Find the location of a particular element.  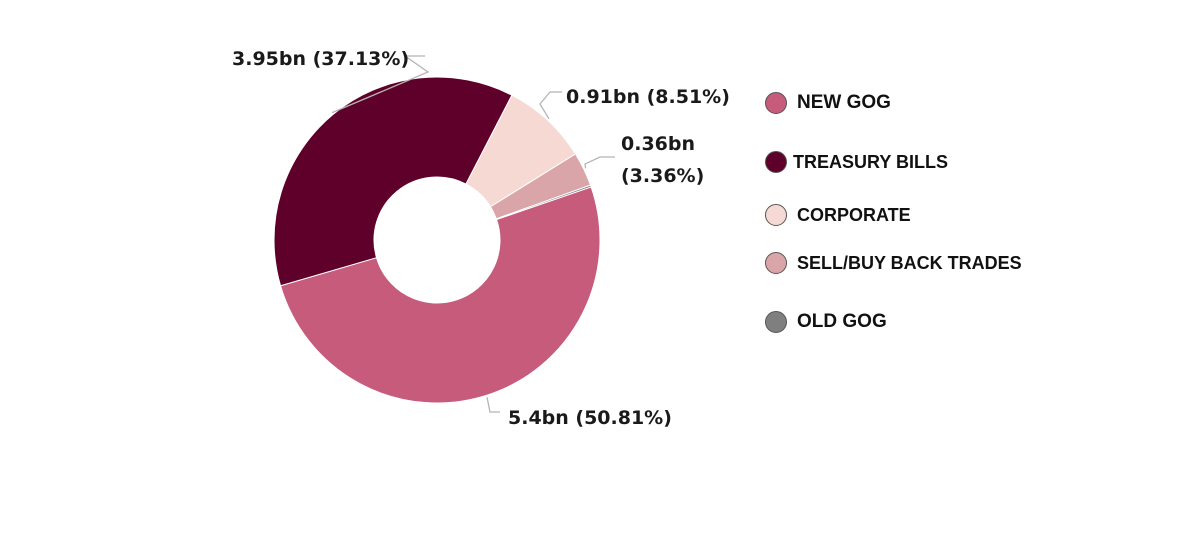

legend-label-old-gog: OLD GOG is located at coordinates (842, 321).